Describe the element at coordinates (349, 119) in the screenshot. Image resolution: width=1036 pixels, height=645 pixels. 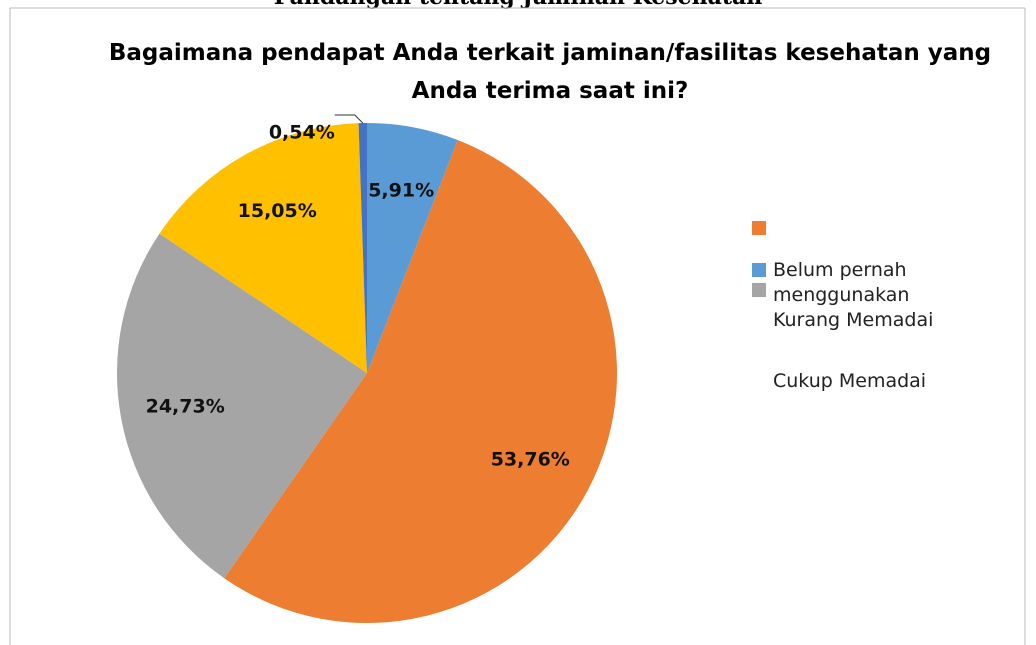
I see `leader-line` at that location.